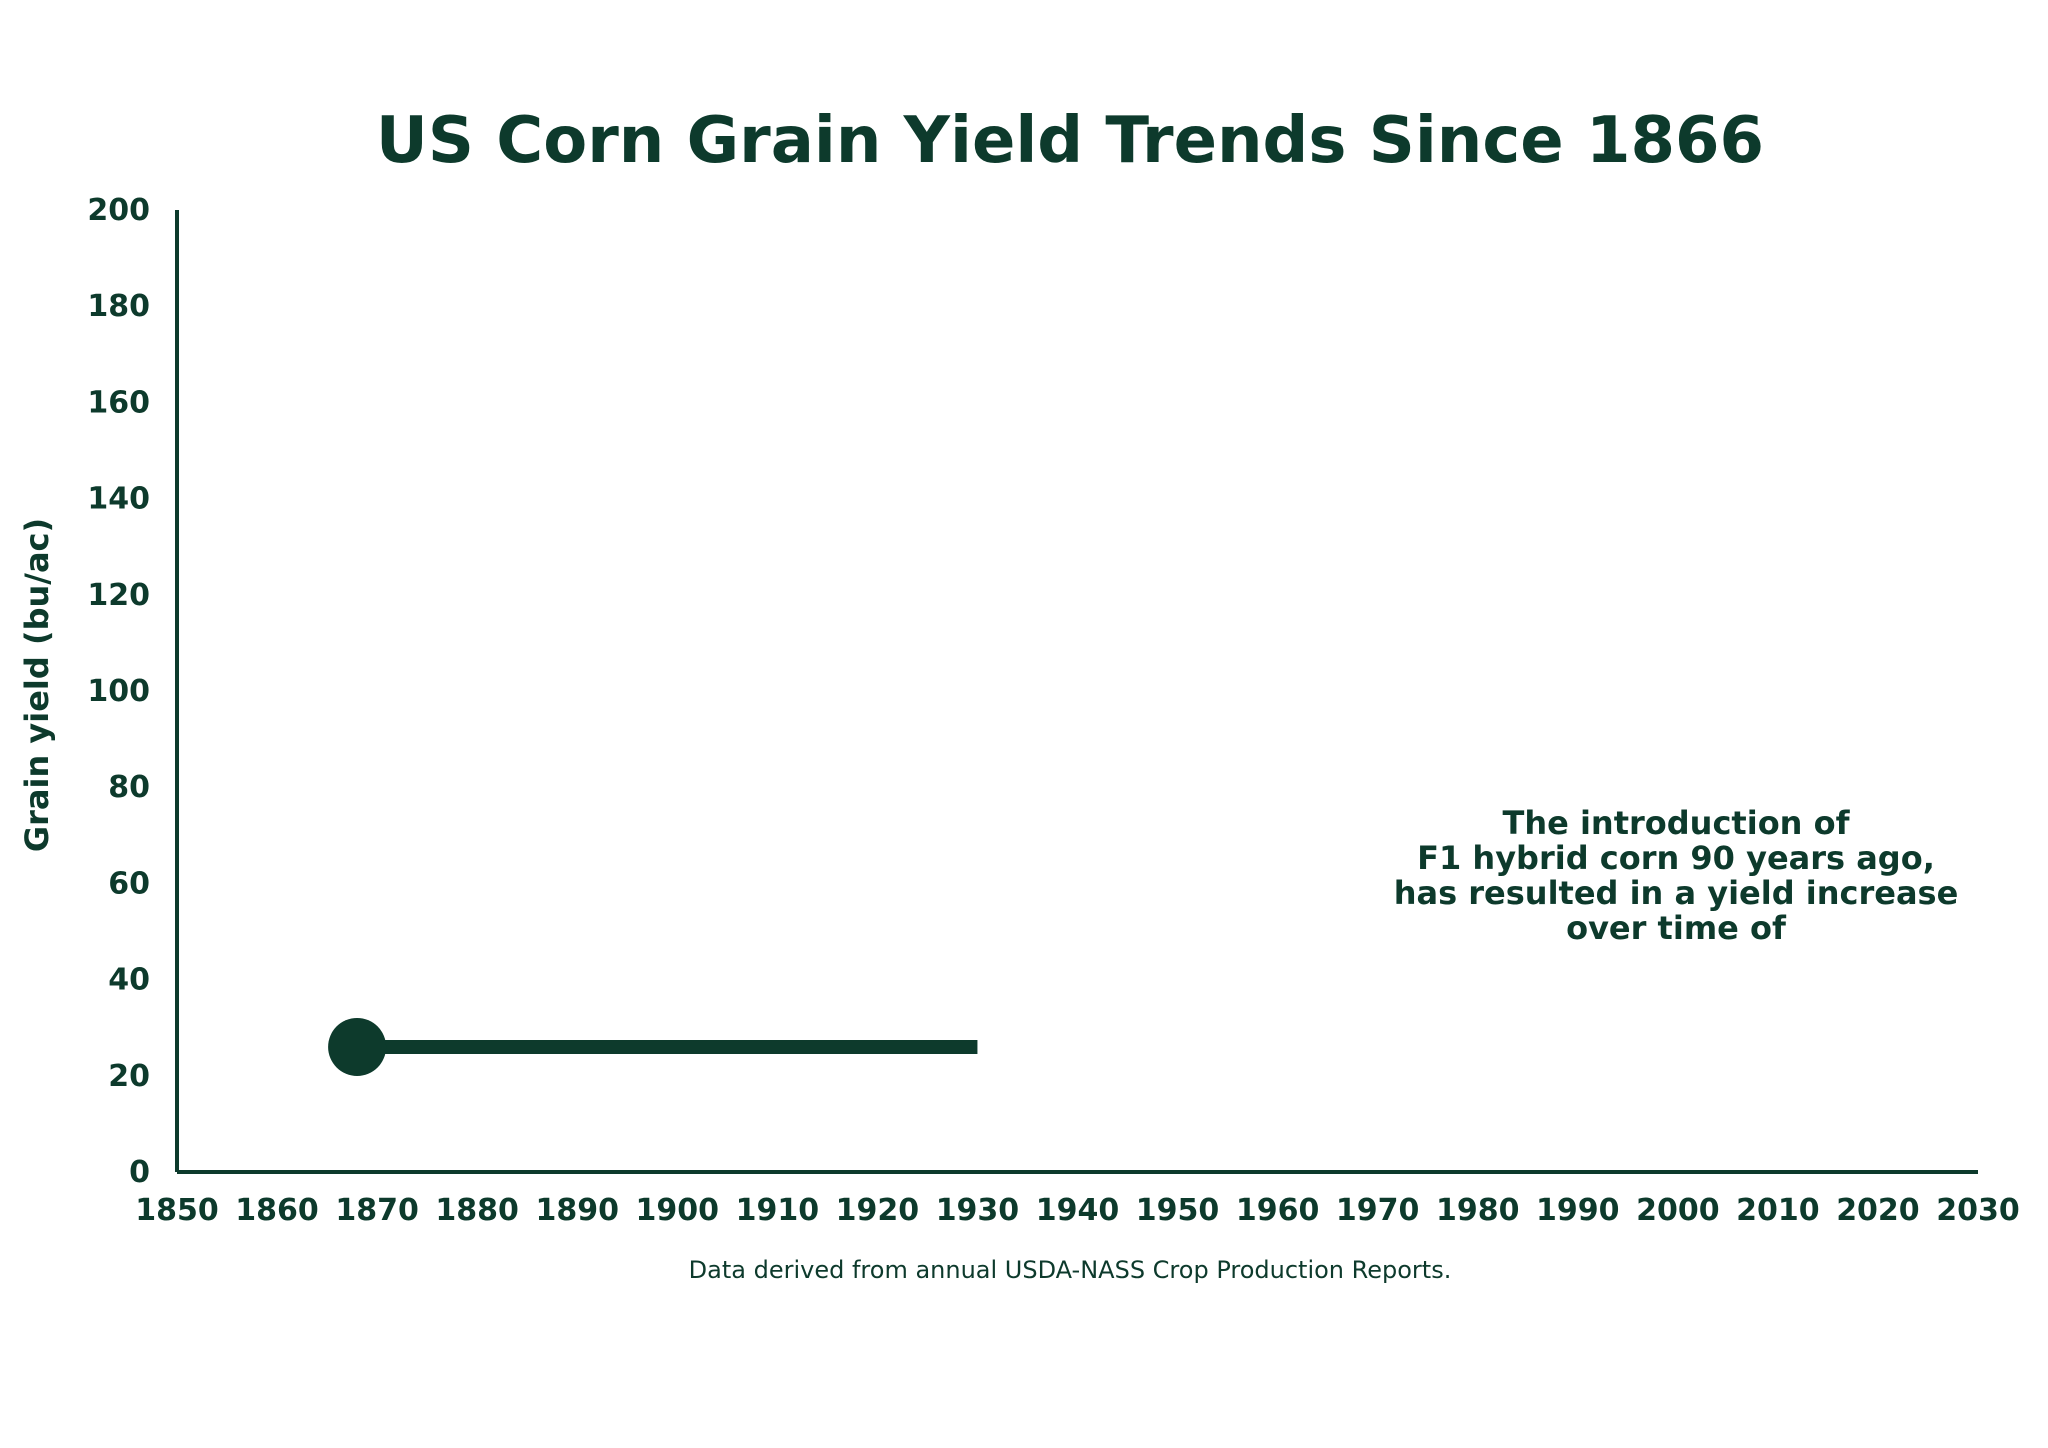  I want to click on y-tick-label: 180, so click(118, 306).